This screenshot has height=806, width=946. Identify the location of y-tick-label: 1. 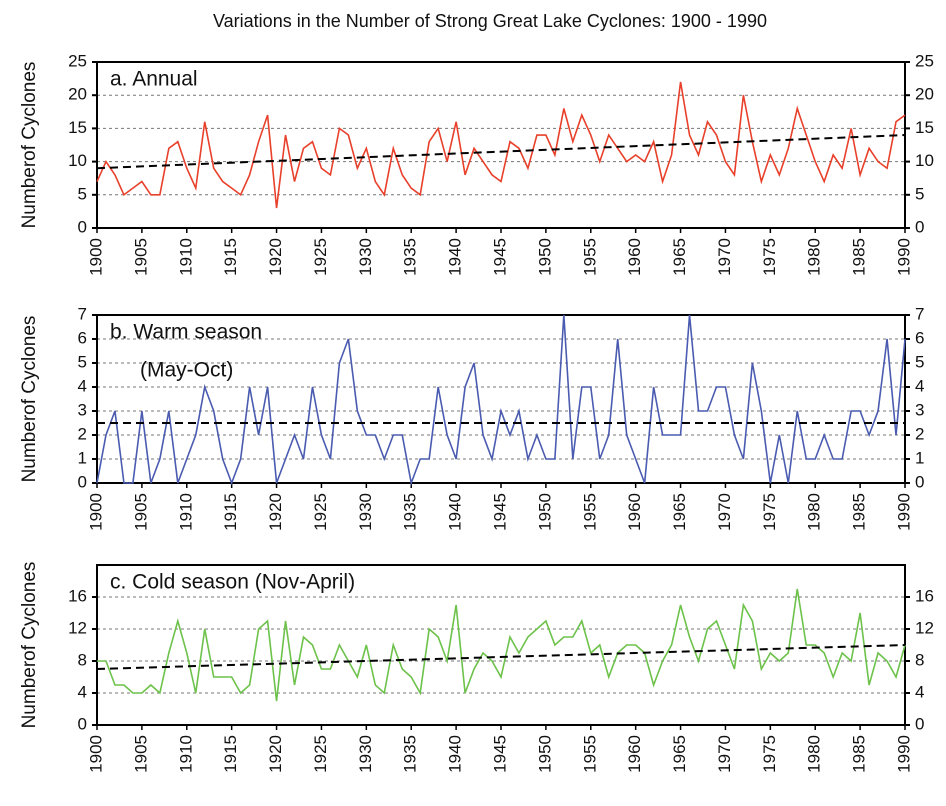
(82, 457).